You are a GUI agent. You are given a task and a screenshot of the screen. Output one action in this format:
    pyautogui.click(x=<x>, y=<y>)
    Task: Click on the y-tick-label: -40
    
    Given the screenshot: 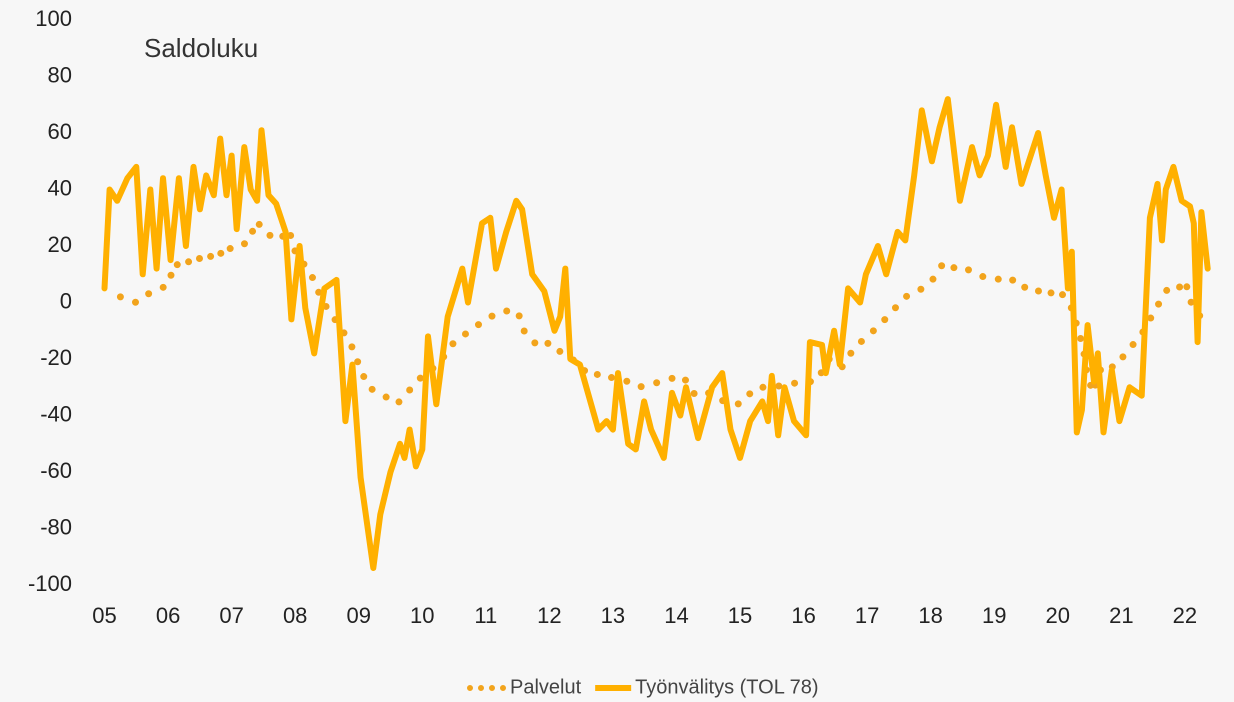 What is the action you would take?
    pyautogui.click(x=56, y=413)
    